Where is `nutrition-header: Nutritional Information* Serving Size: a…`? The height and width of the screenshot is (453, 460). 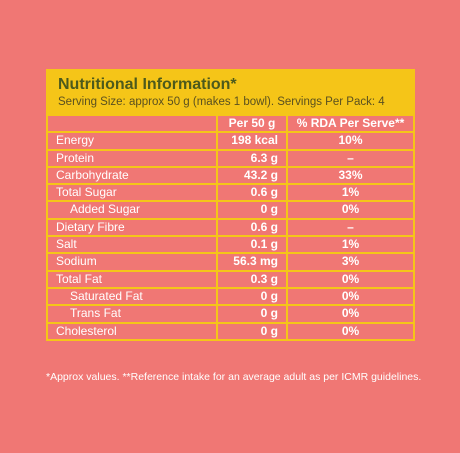 nutrition-header: Nutritional Information* Serving Size: a… is located at coordinates (230, 93).